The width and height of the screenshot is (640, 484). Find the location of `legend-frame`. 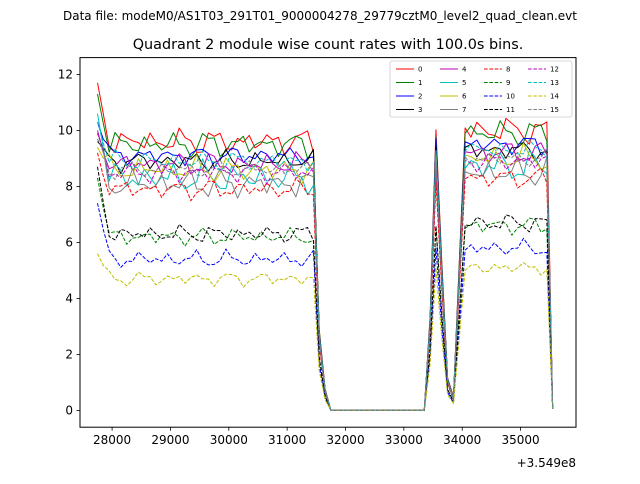

legend-frame is located at coordinates (481, 89).